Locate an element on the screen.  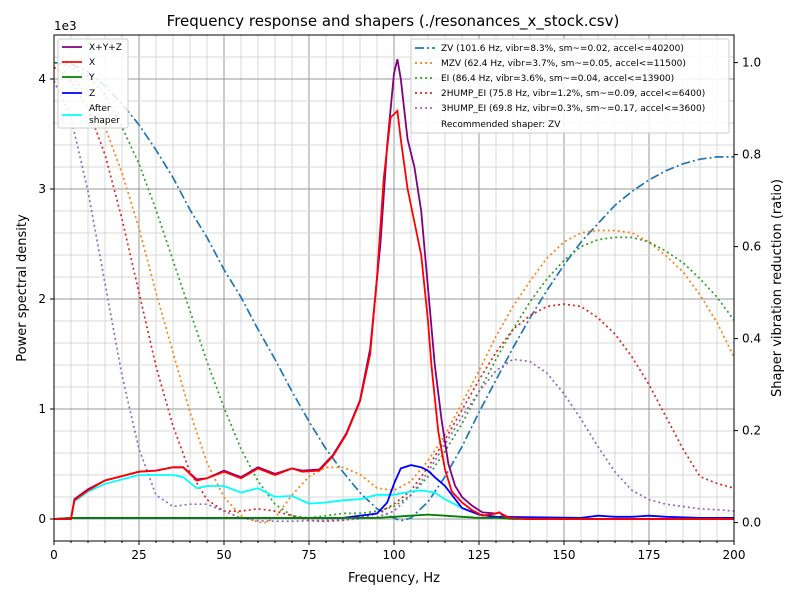
x-axis: 0 25 50 75 100 125 150 175 200 is located at coordinates (397, 551).